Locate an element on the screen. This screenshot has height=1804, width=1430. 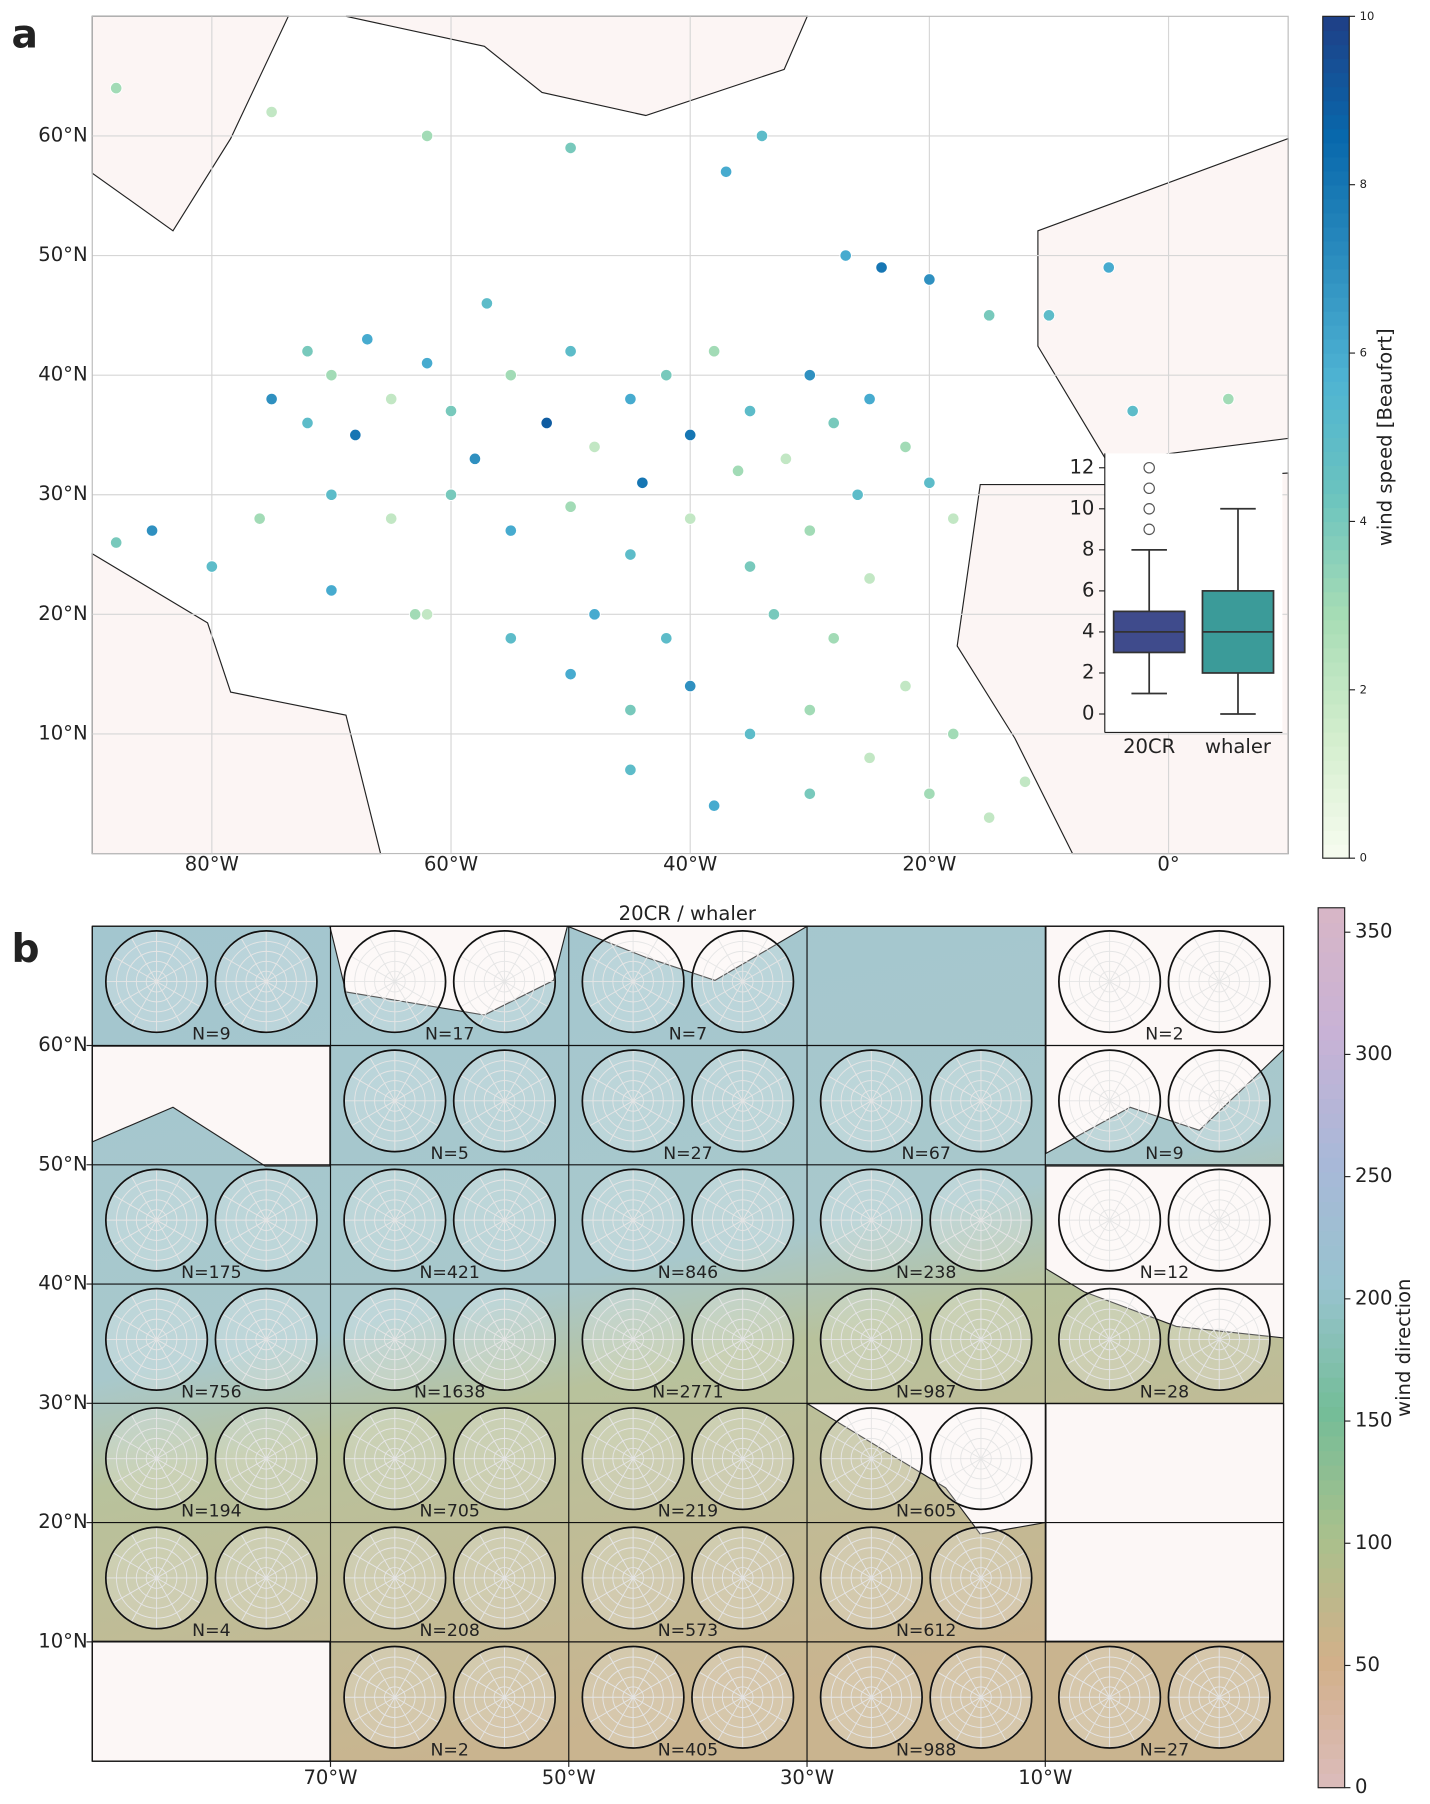
colorbar-tick-label: 6 is located at coordinates (1363, 353).